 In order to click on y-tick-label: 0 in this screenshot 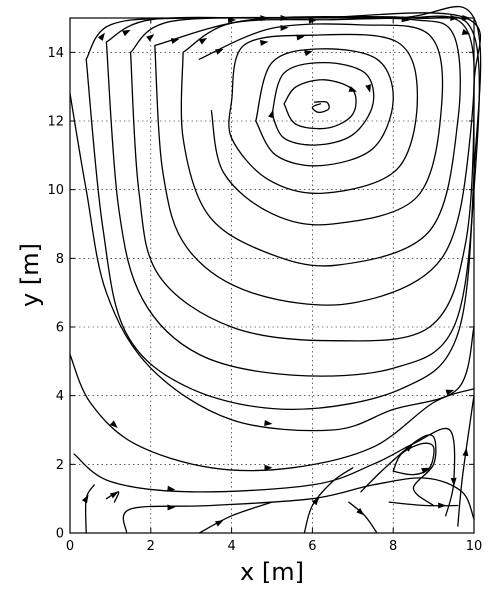, I will do `click(60, 534)`.